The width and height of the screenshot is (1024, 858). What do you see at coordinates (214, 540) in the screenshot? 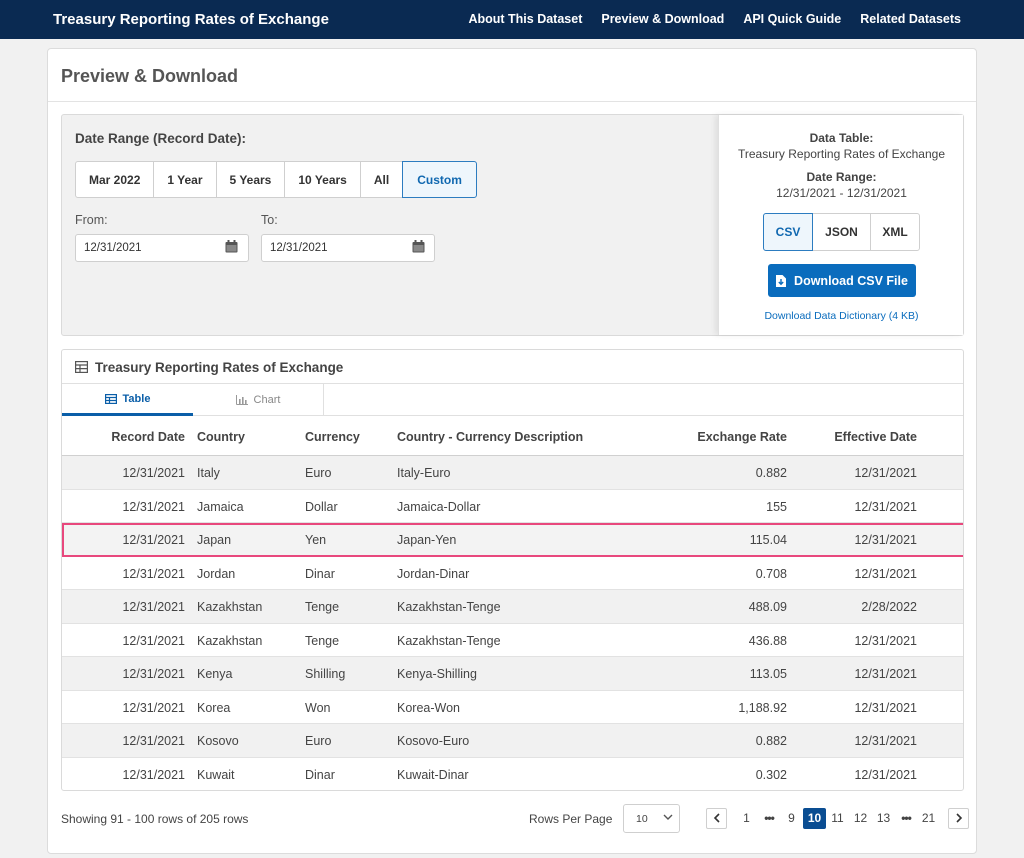
I see `cell-country: Japan` at bounding box center [214, 540].